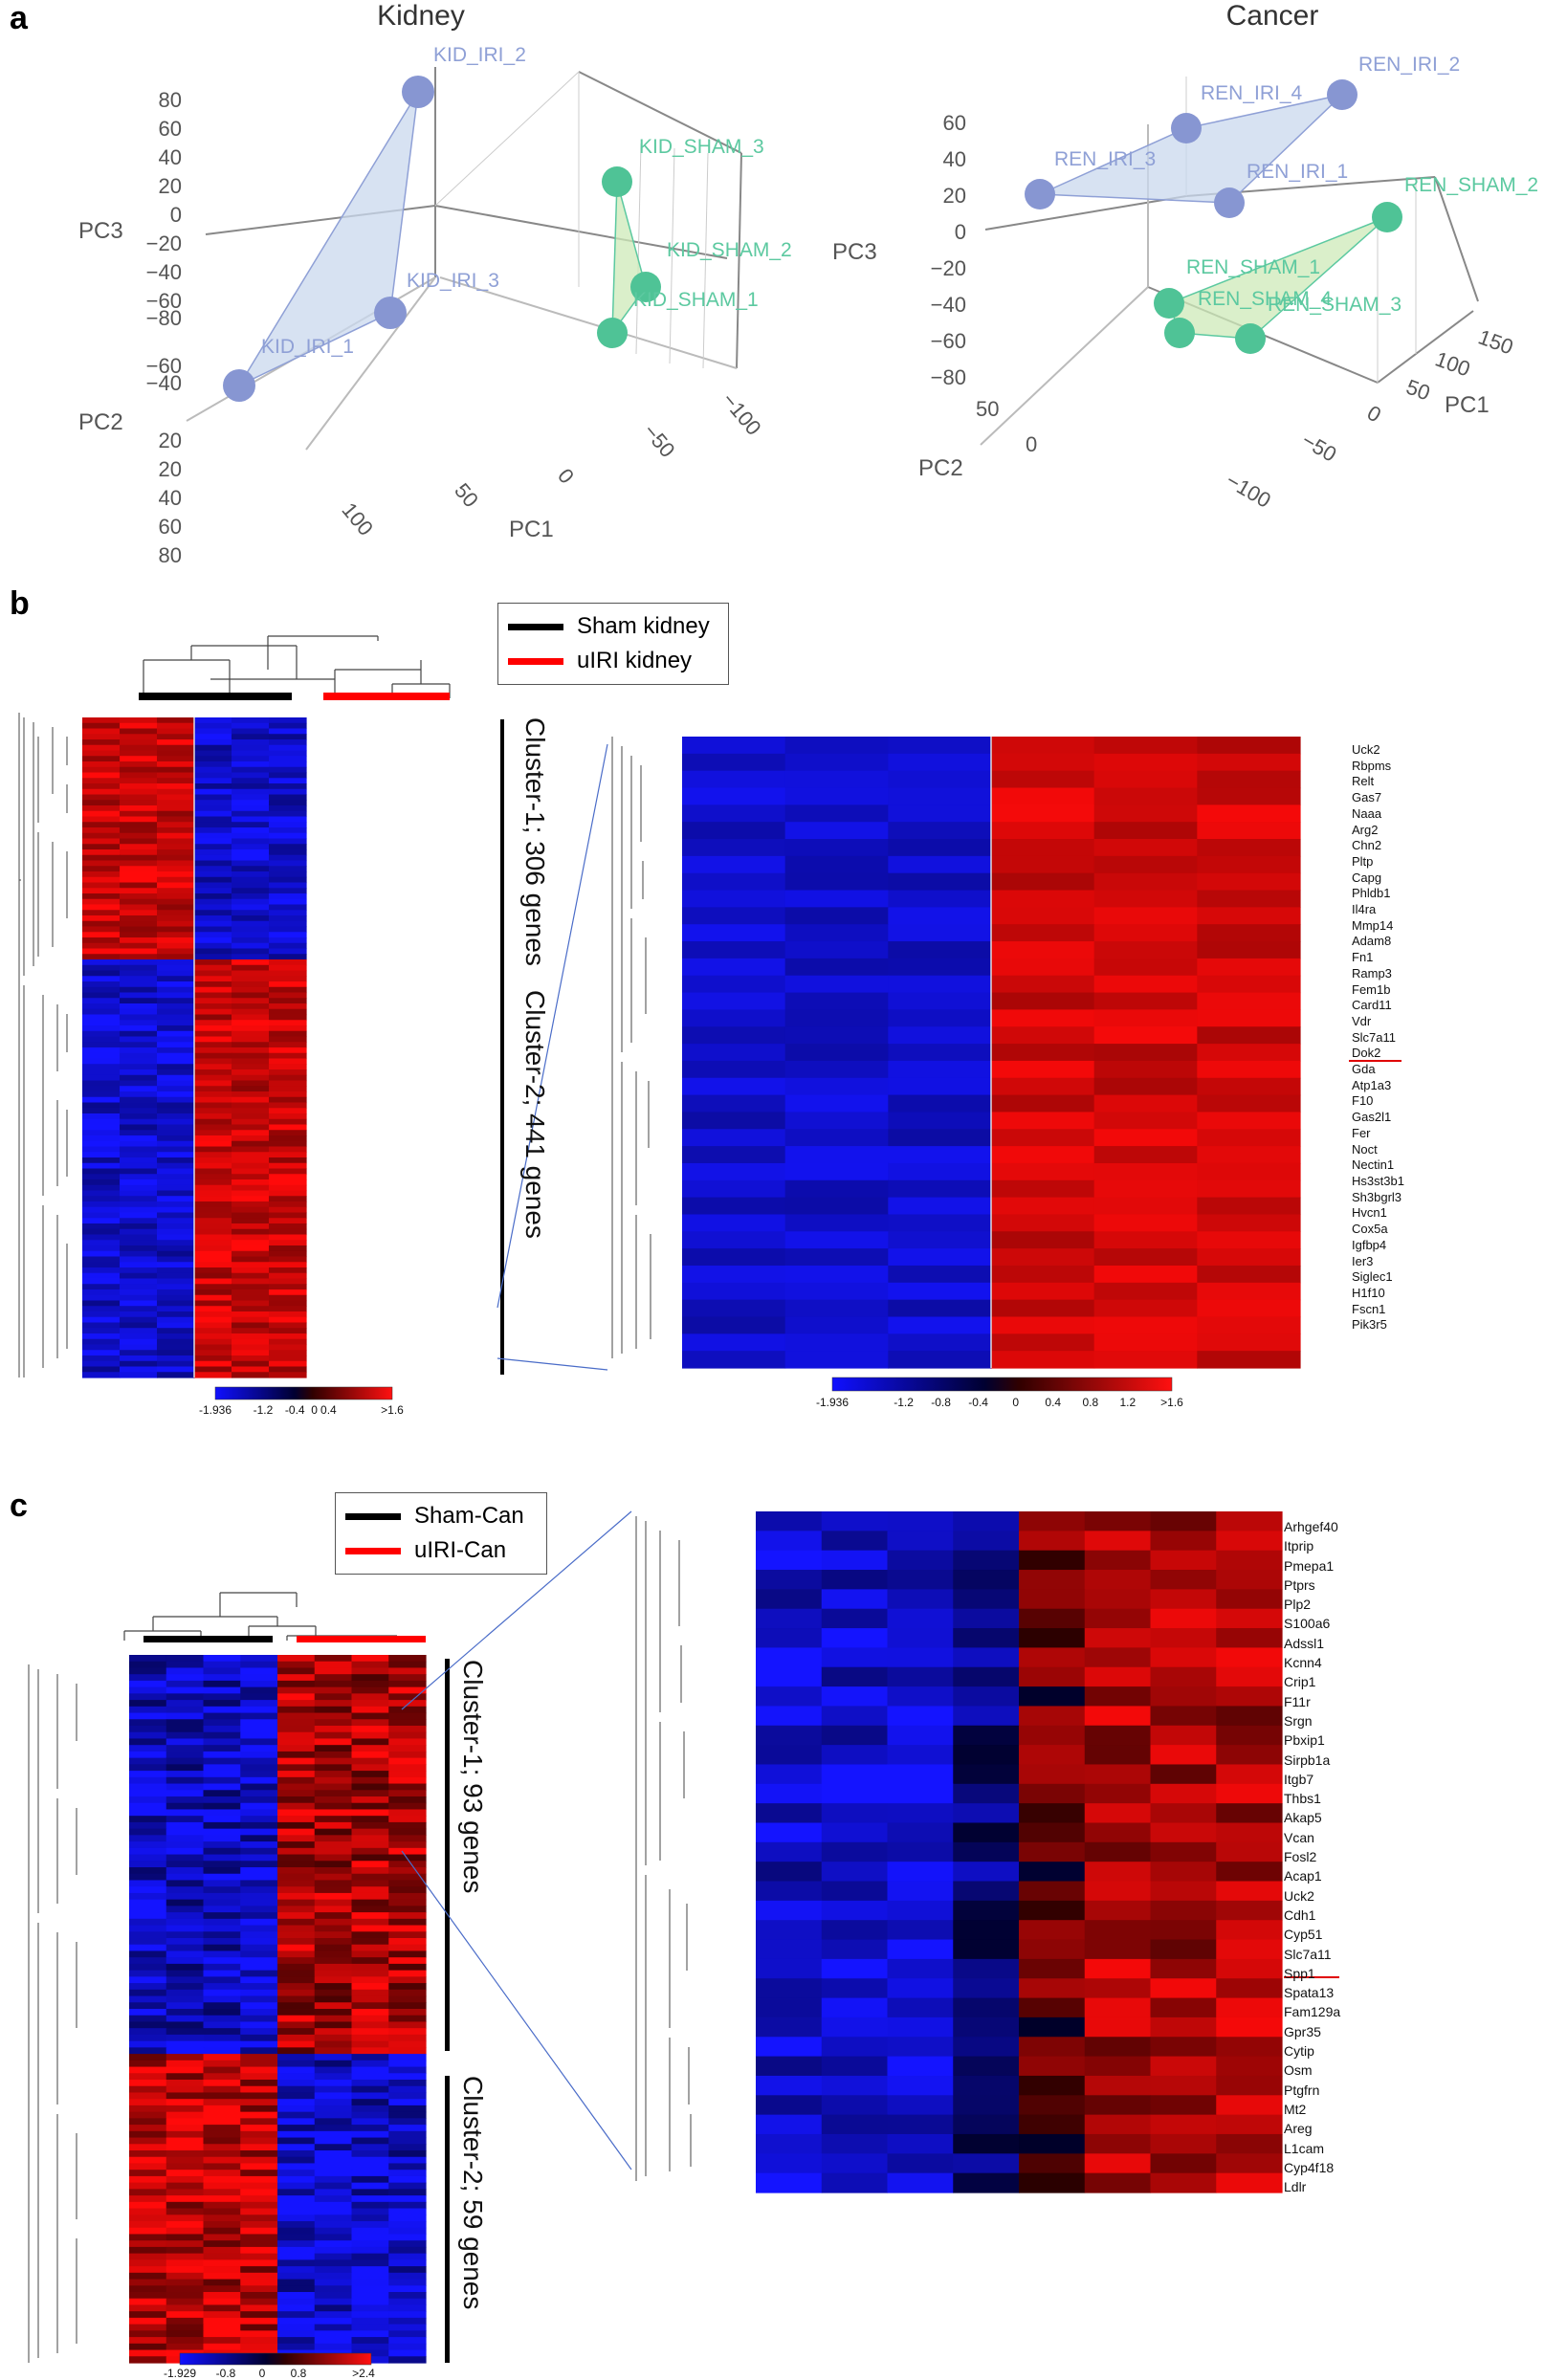 The width and height of the screenshot is (1545, 2380). Describe the element at coordinates (453, 281) in the screenshot. I see `pca-label-kid-iri-3: KID_IRI_3` at that location.